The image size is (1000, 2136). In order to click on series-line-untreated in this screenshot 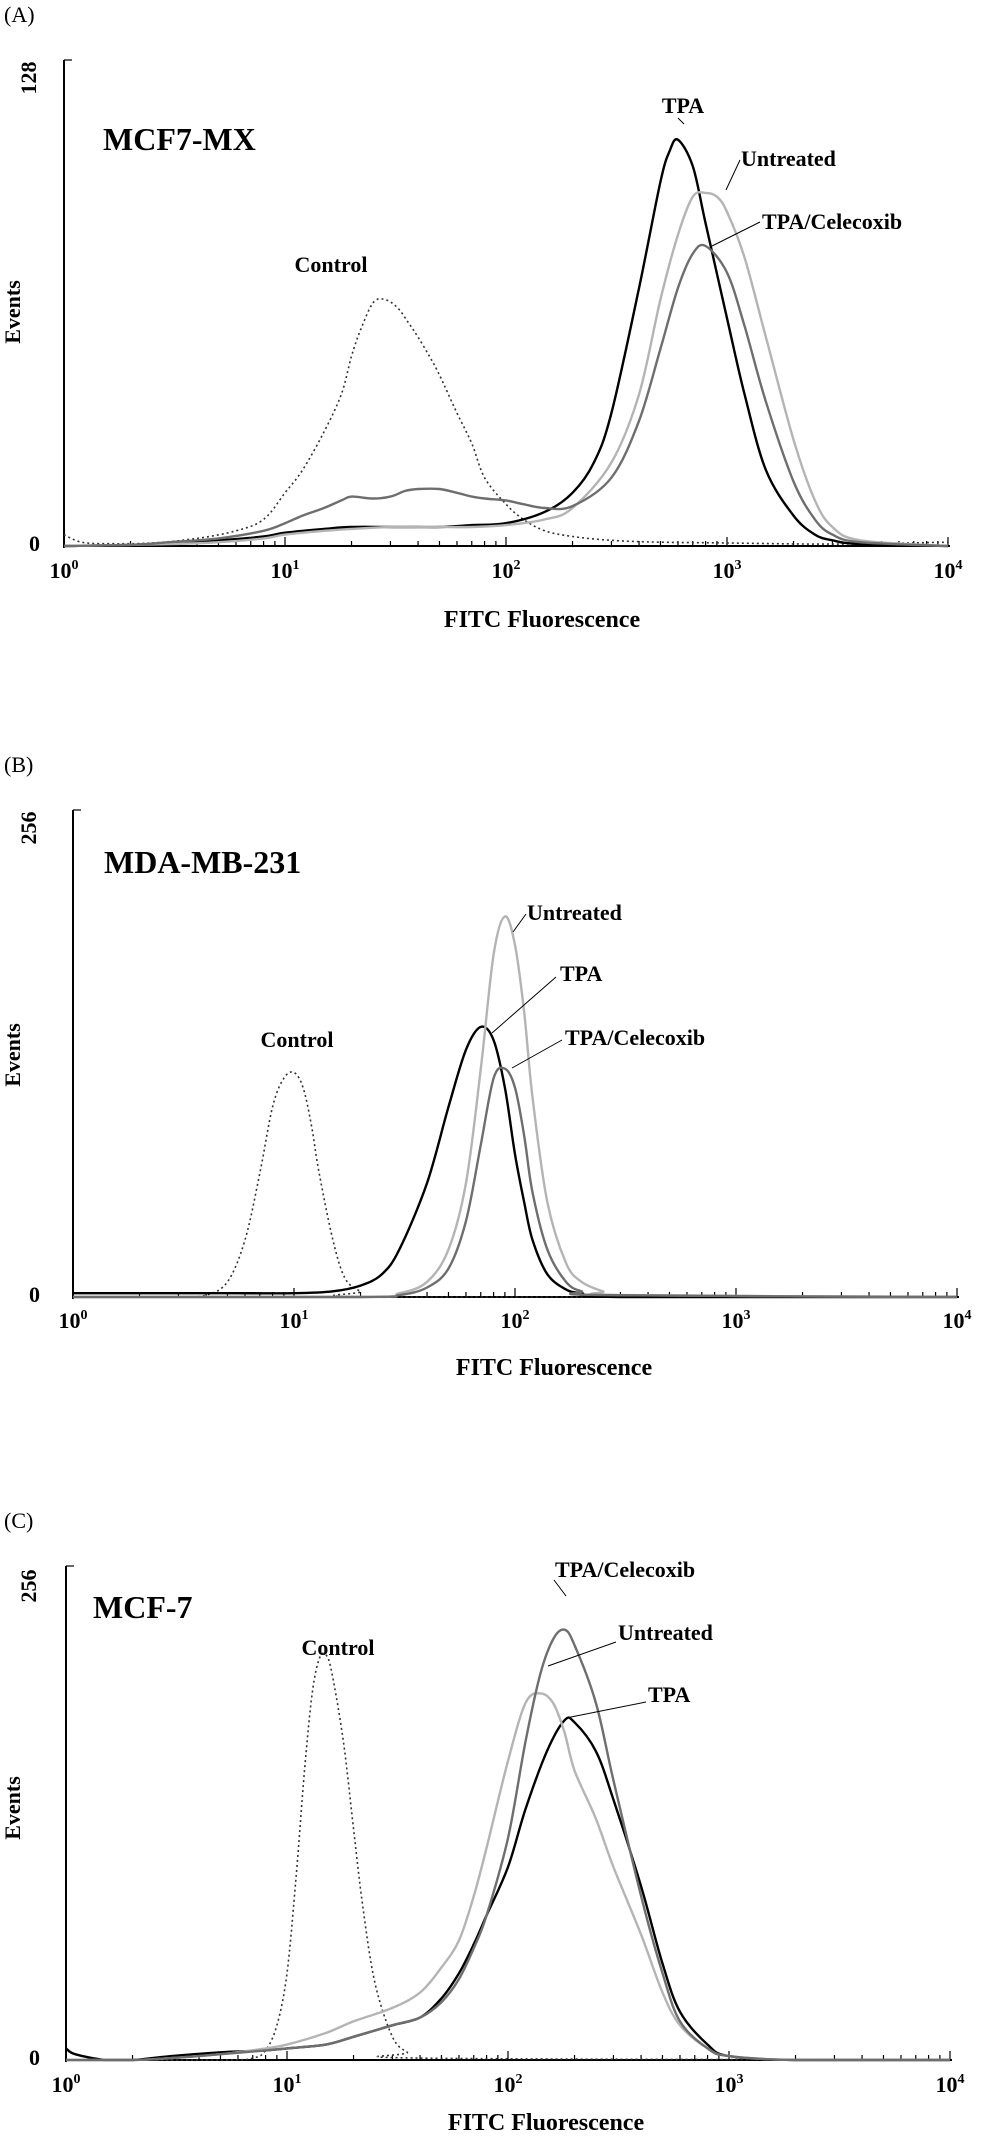, I will do `click(506, 369)`.